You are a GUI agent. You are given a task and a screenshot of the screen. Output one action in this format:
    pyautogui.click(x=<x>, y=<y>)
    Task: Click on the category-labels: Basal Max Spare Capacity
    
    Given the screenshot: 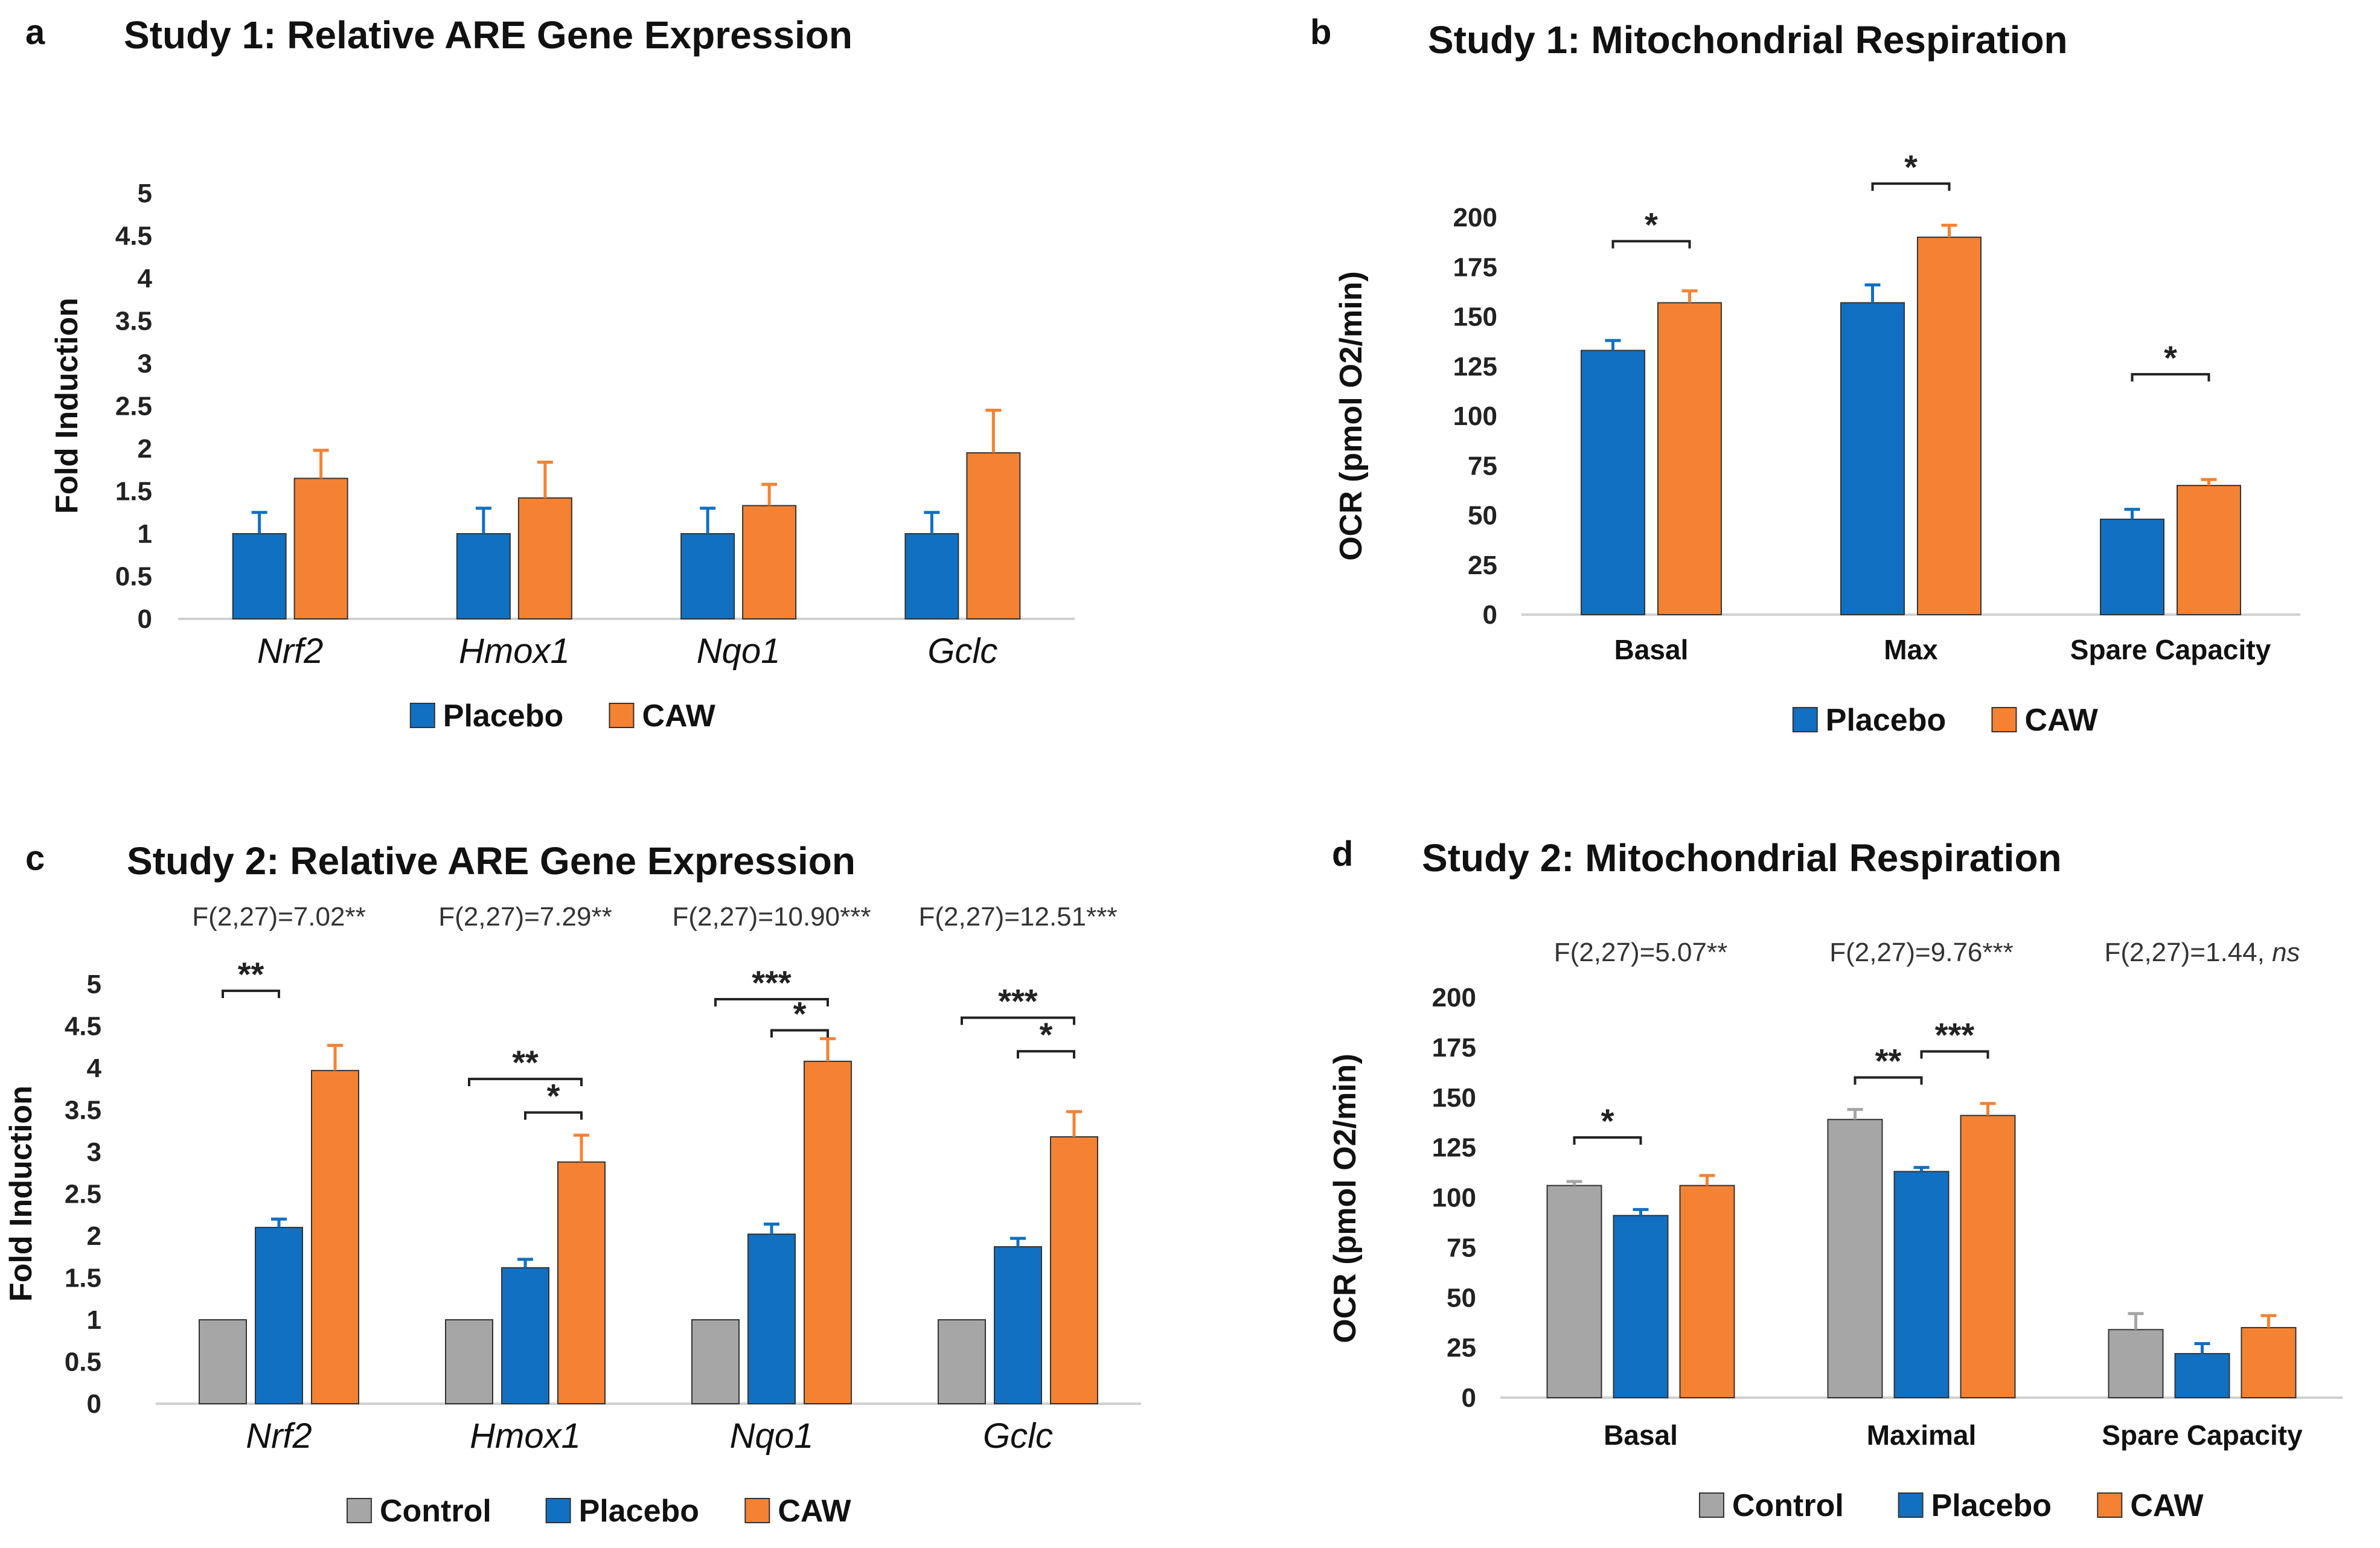 What is the action you would take?
    pyautogui.click(x=1942, y=649)
    